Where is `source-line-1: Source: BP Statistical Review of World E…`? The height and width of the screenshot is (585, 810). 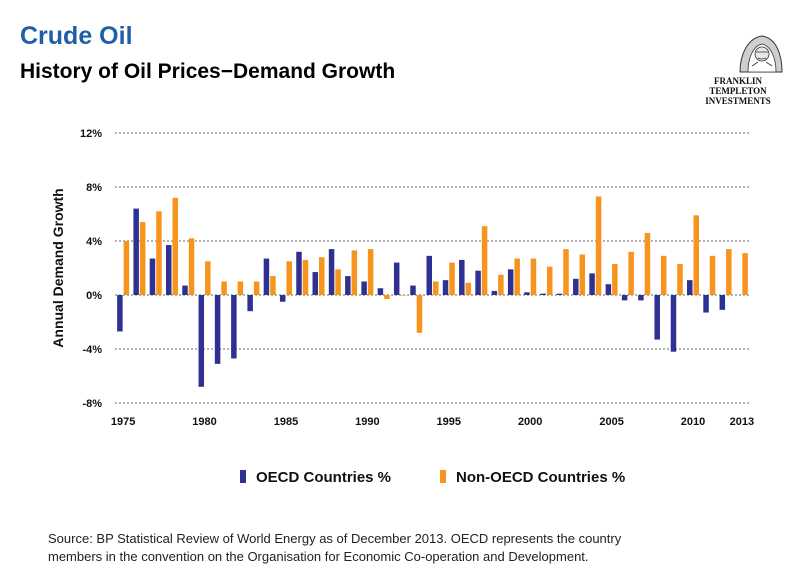 source-line-1: Source: BP Statistical Review of World E… is located at coordinates (335, 538).